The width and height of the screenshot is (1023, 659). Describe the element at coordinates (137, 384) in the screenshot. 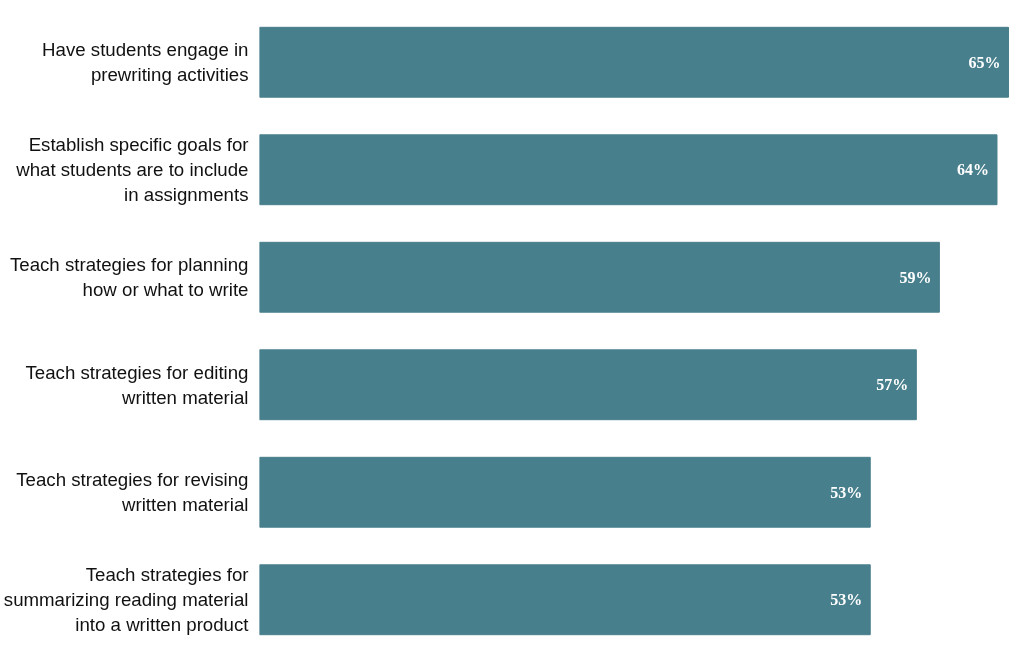

I see `y-tick-label: Teach strategies for editing written material` at that location.